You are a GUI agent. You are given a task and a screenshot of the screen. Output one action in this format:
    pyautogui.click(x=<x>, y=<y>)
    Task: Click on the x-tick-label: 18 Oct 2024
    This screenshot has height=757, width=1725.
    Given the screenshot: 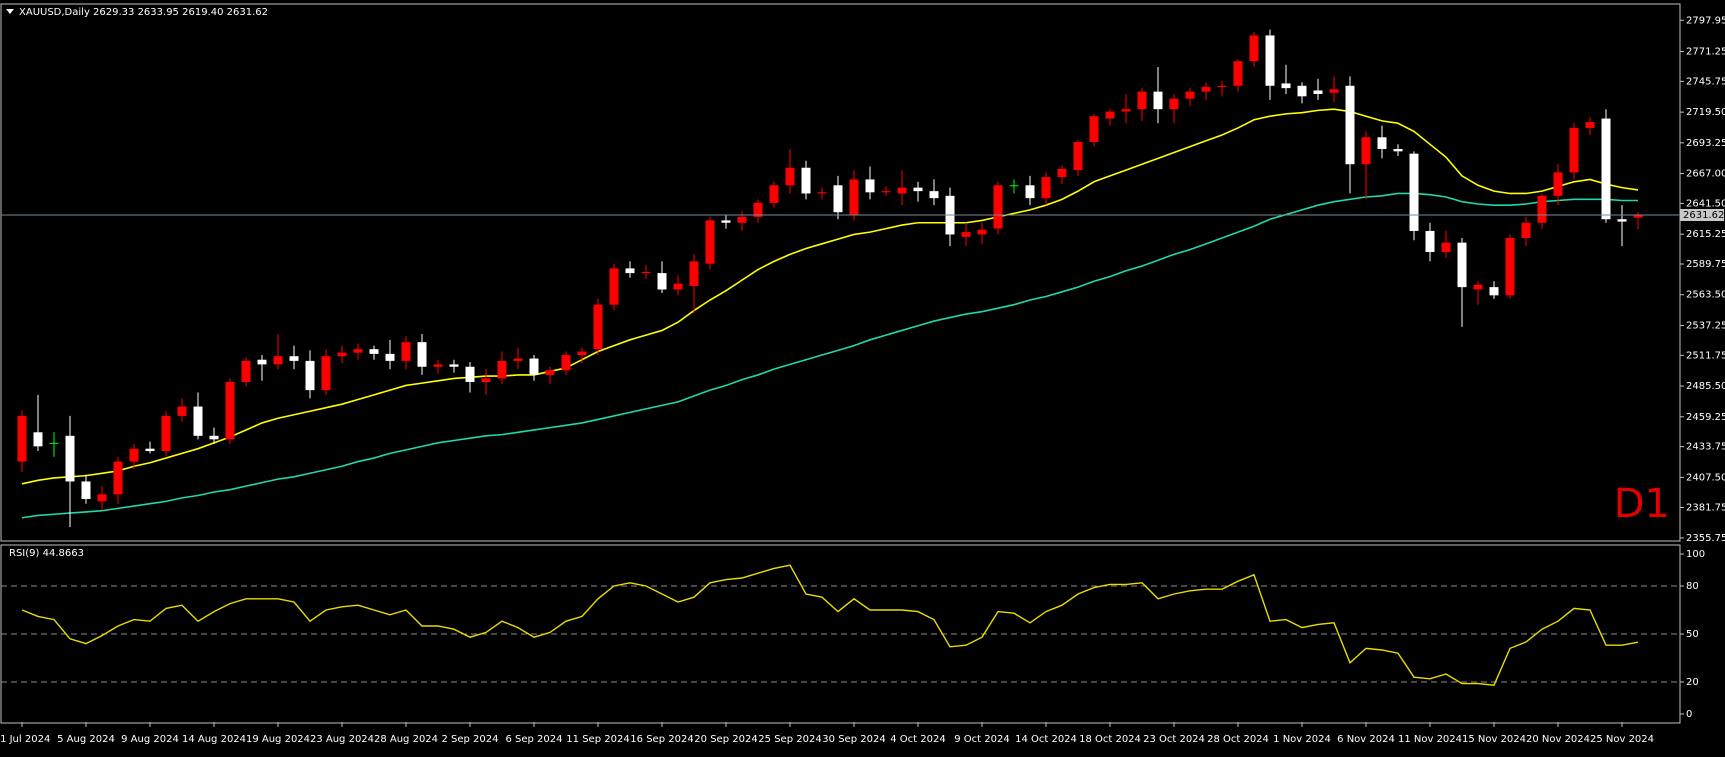 What is the action you would take?
    pyautogui.click(x=1110, y=739)
    